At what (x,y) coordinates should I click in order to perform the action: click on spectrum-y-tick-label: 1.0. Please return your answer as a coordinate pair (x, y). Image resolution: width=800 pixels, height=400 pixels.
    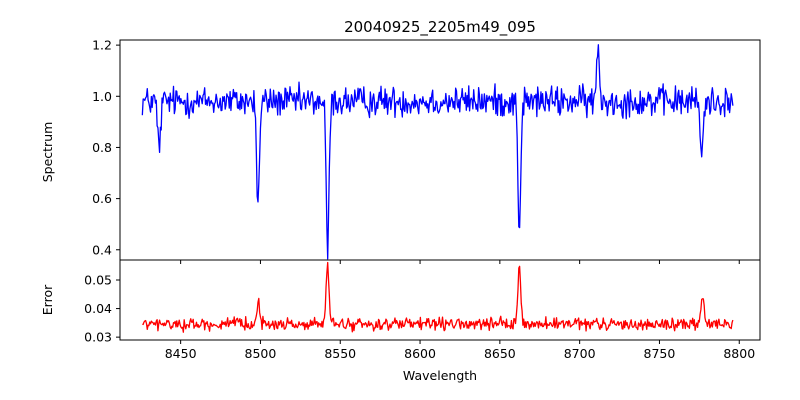
    Looking at the image, I should click on (102, 96).